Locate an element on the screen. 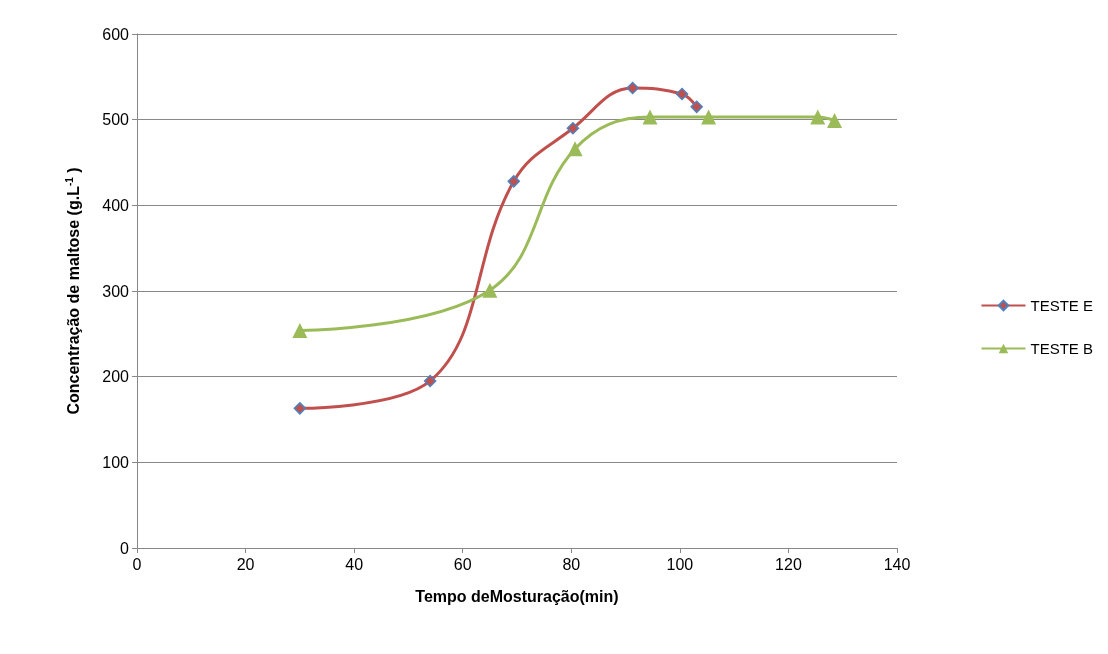  x-tick-label: 20 is located at coordinates (245, 564).